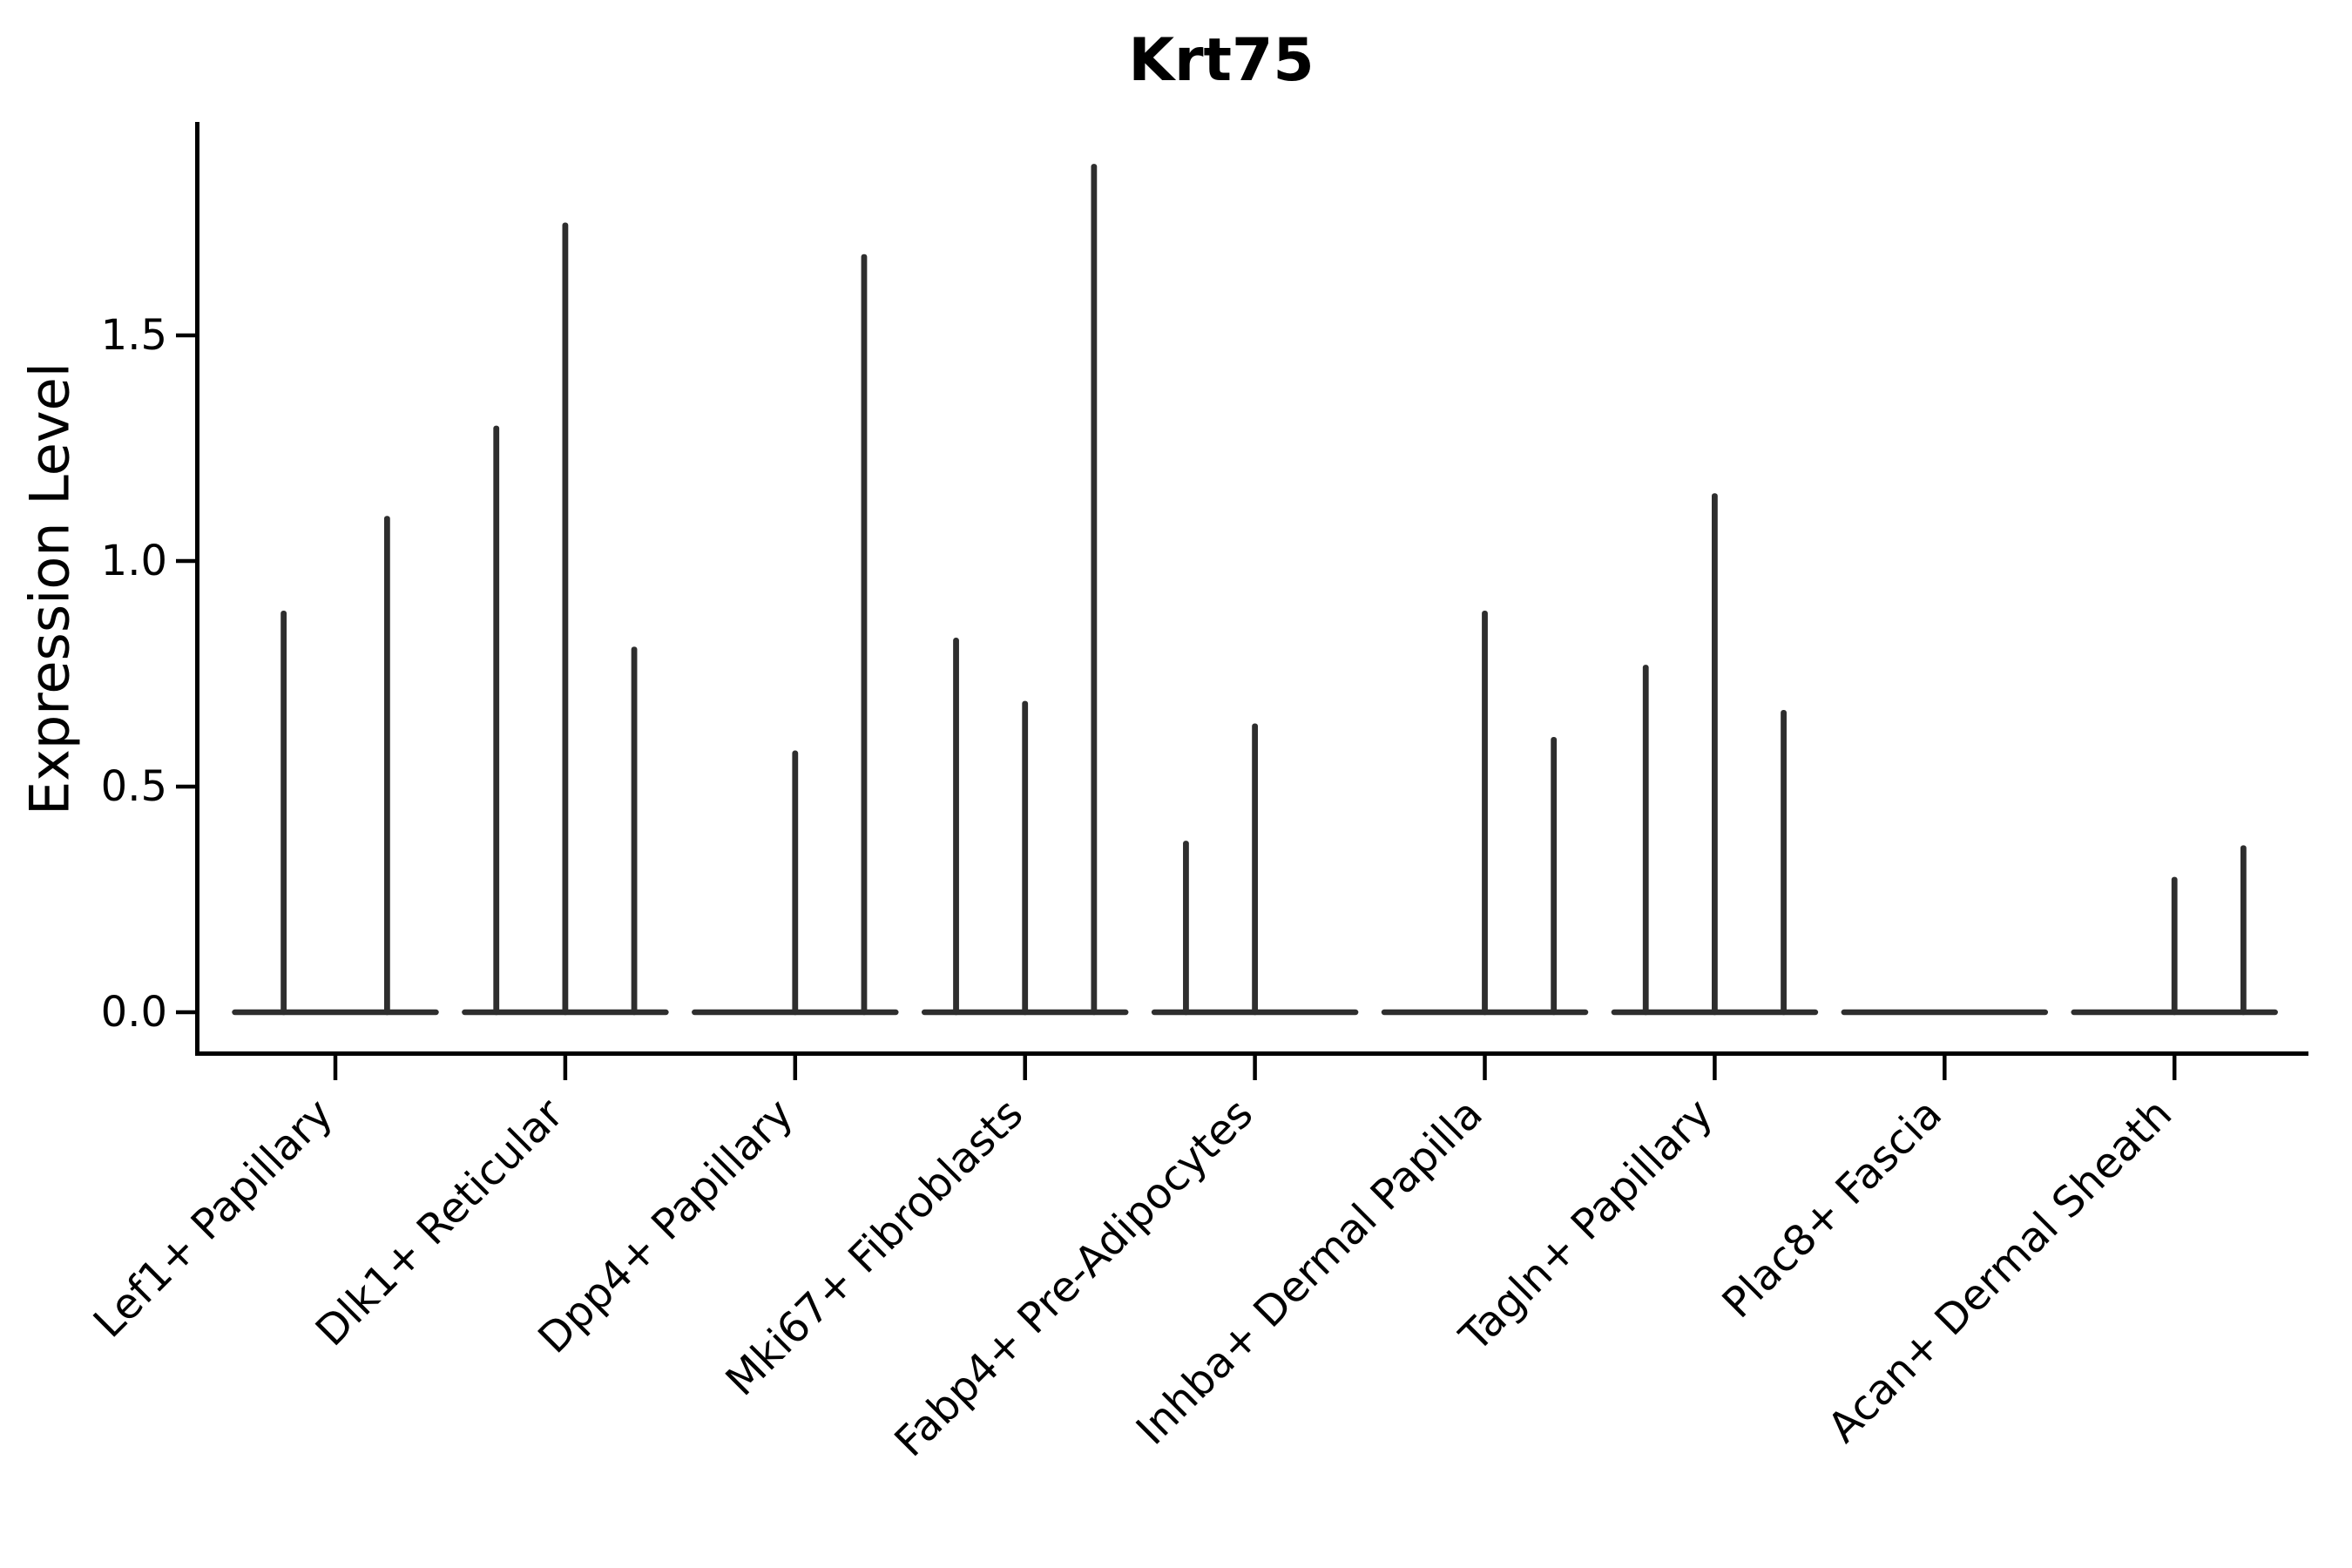 The height and width of the screenshot is (1568, 2352). What do you see at coordinates (134, 561) in the screenshot?
I see `y-tick-label: 1.0` at bounding box center [134, 561].